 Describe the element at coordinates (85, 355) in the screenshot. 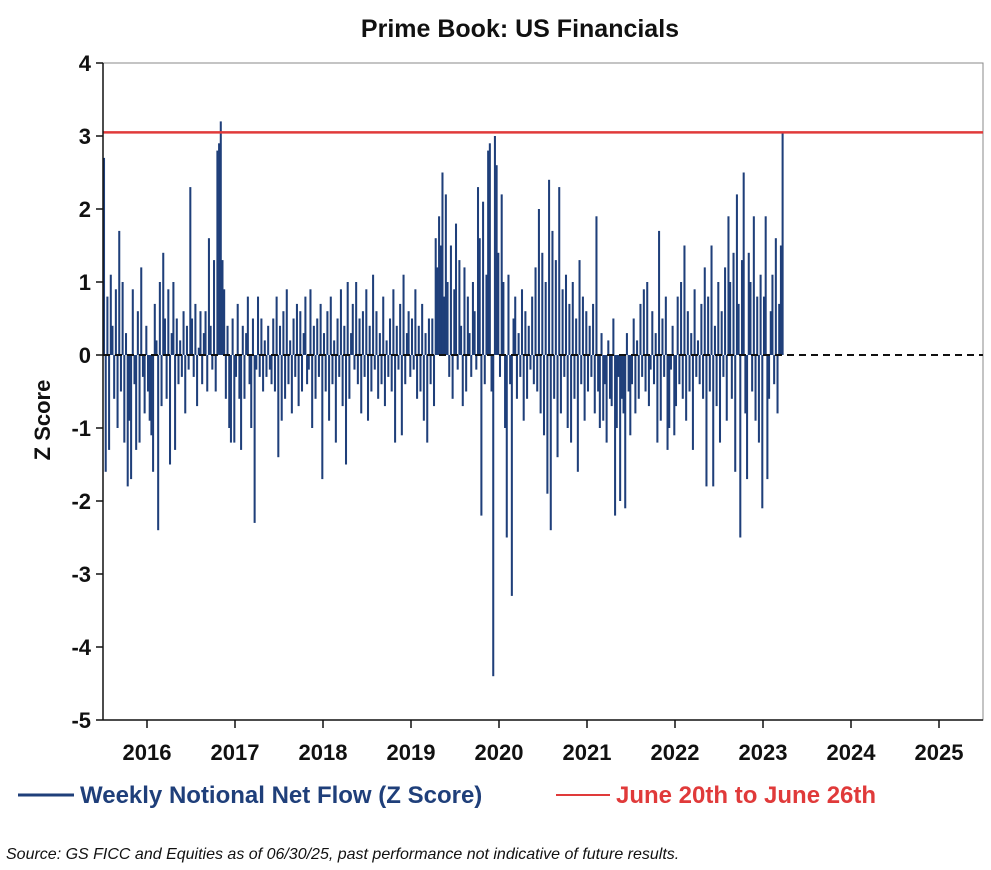

I see `y-tick-label: 0` at that location.